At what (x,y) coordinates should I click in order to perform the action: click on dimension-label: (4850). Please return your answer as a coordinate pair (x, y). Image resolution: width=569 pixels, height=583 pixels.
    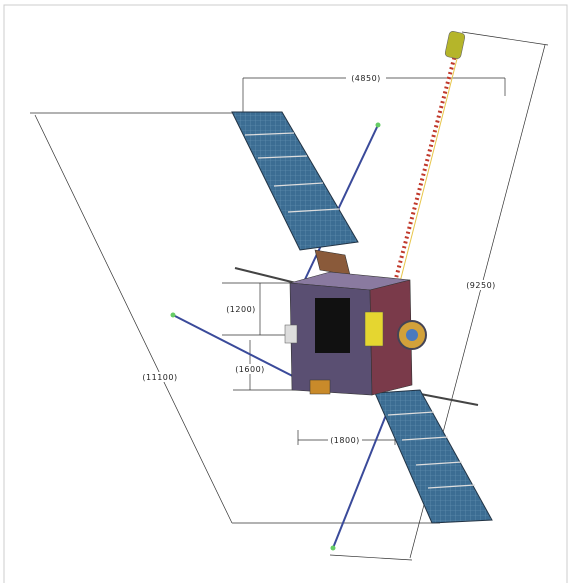
    Looking at the image, I should click on (366, 78).